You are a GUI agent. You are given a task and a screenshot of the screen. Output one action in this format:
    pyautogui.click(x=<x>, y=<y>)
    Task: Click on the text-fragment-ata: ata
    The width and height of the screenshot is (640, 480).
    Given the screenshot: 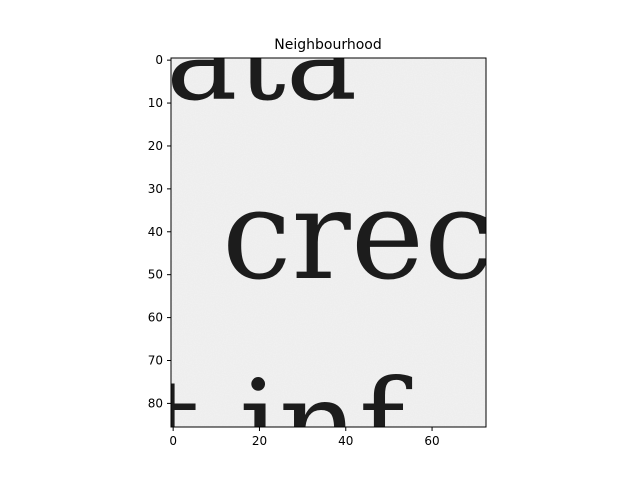 What is the action you would take?
    pyautogui.click(x=261, y=64)
    